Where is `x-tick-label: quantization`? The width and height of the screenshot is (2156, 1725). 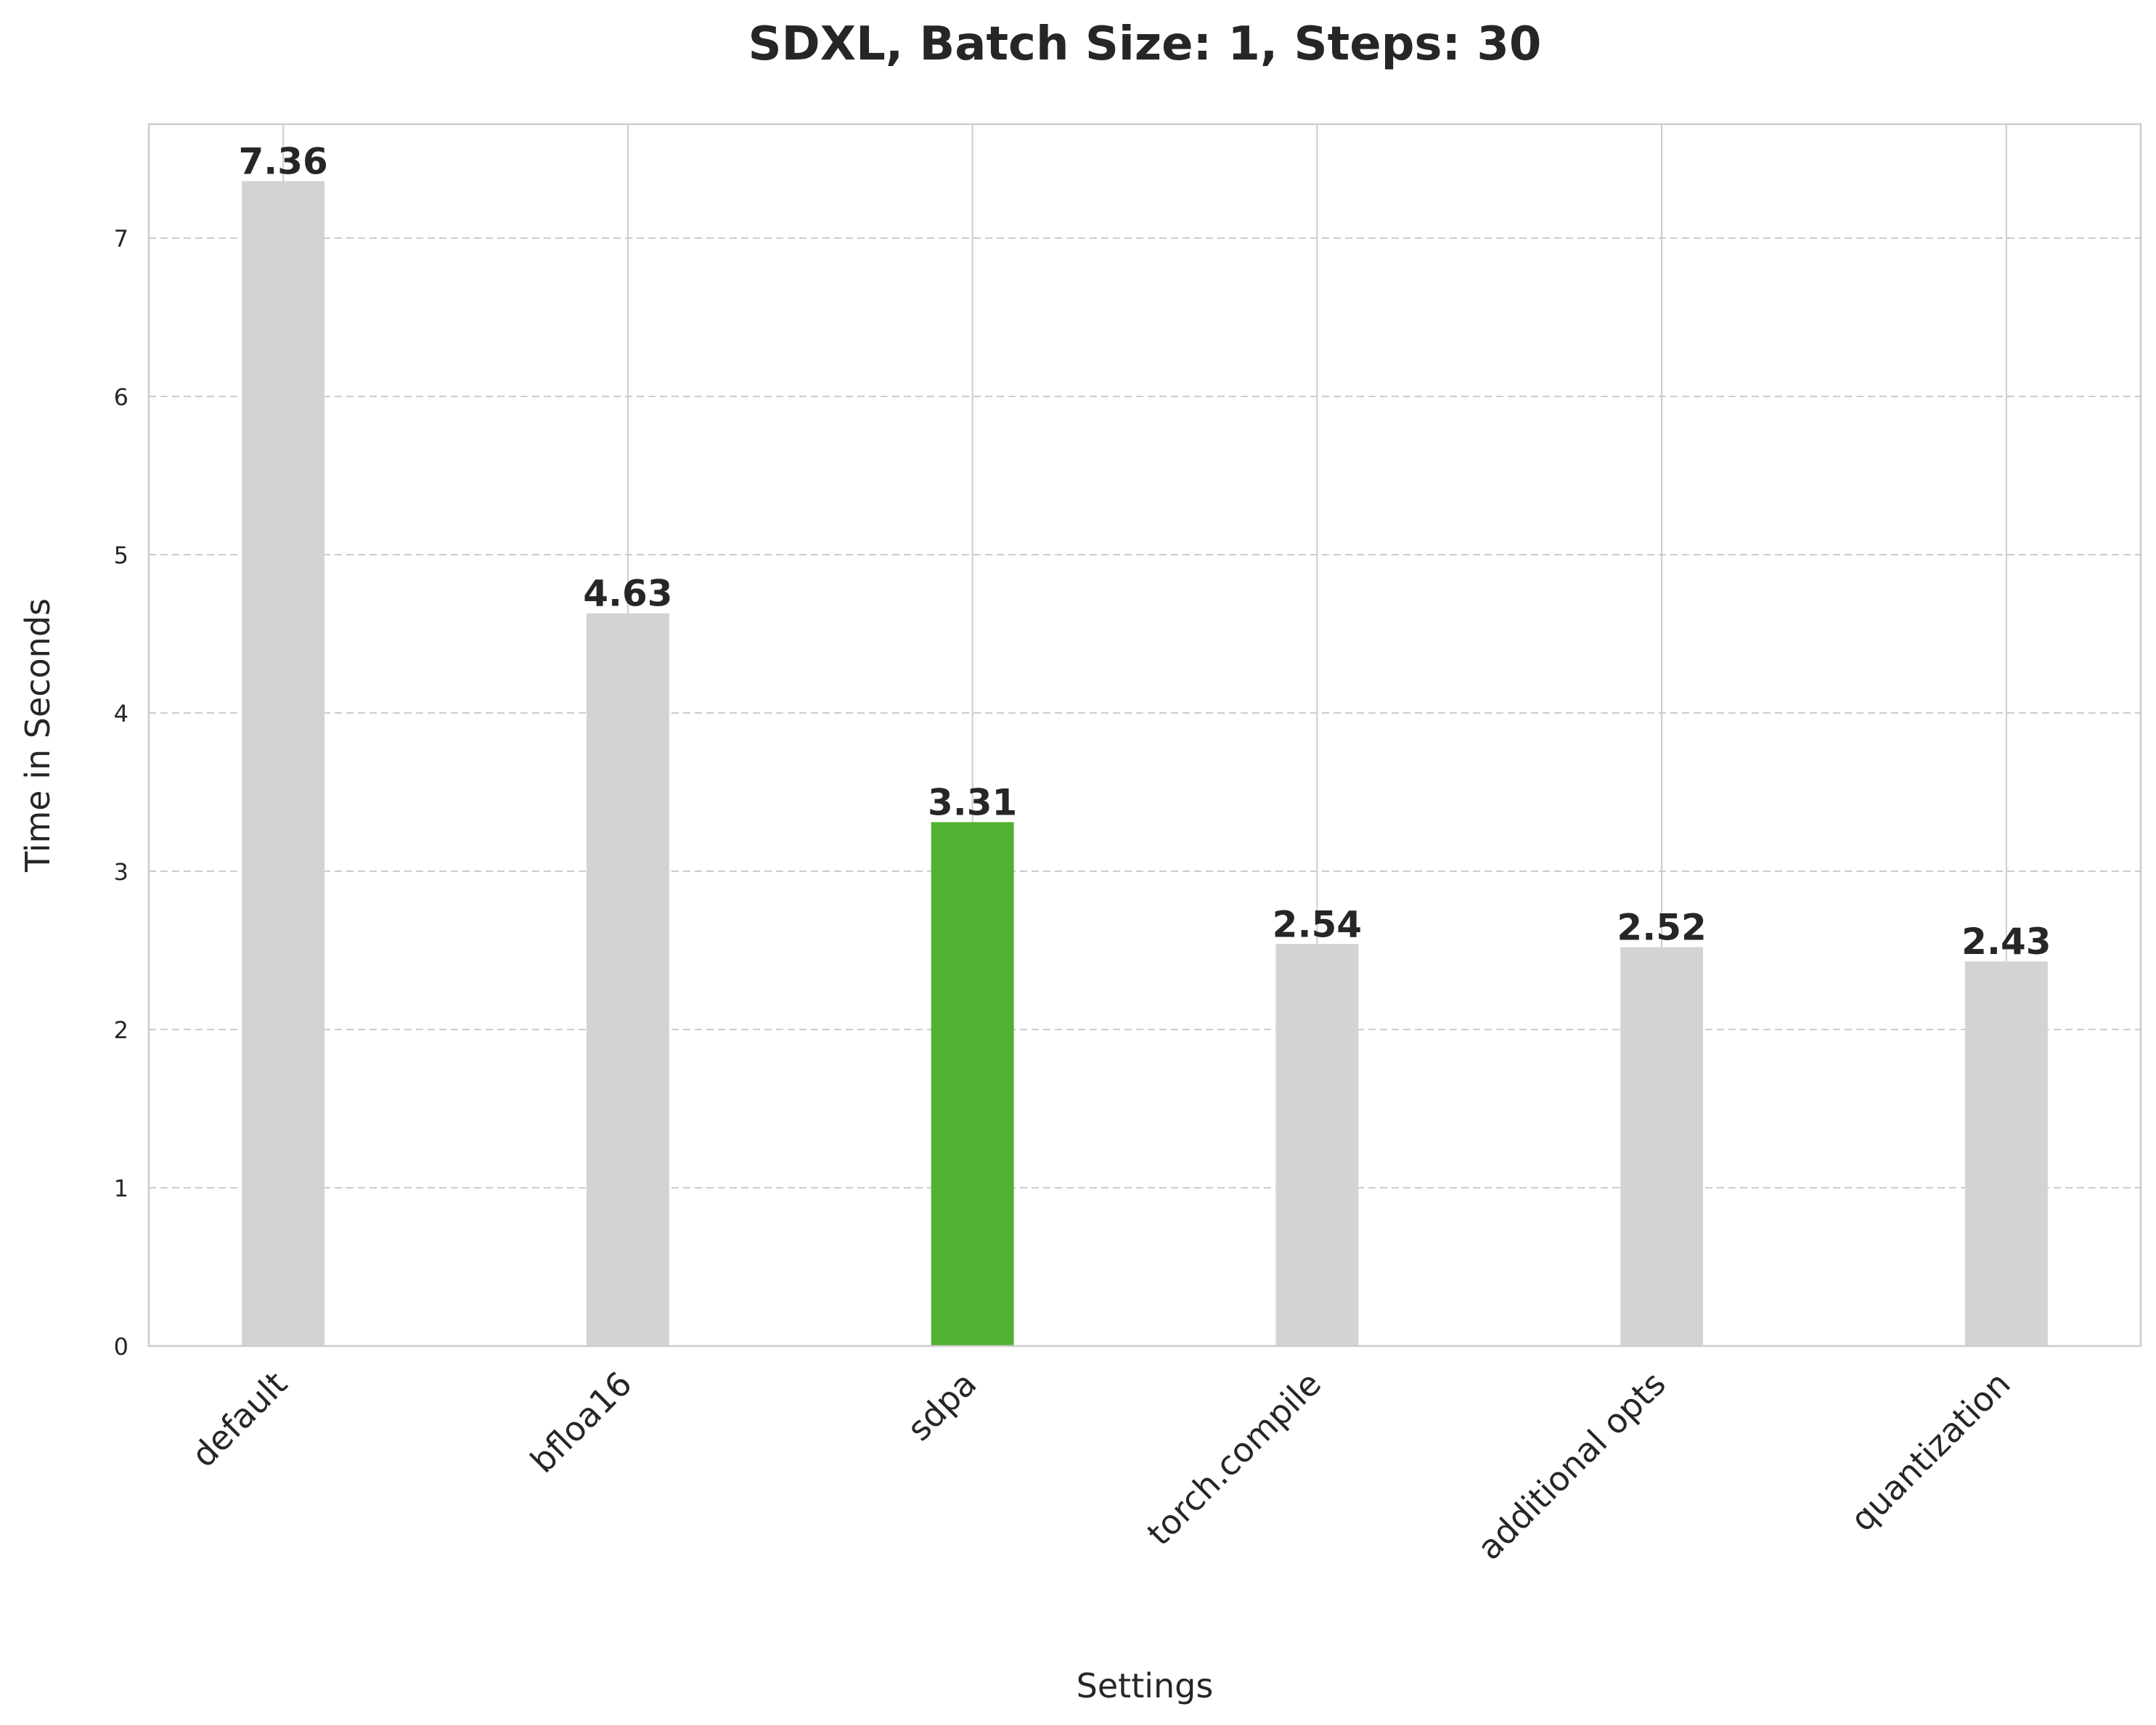
x-tick-label: quantization is located at coordinates (1931, 1451).